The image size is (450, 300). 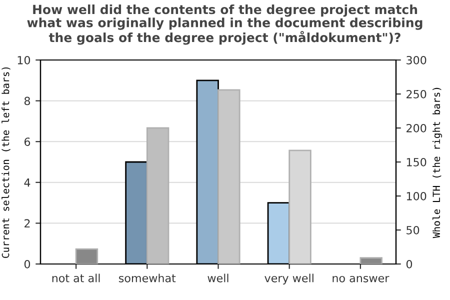 I want to click on x-tick-label: well, so click(x=218, y=278).